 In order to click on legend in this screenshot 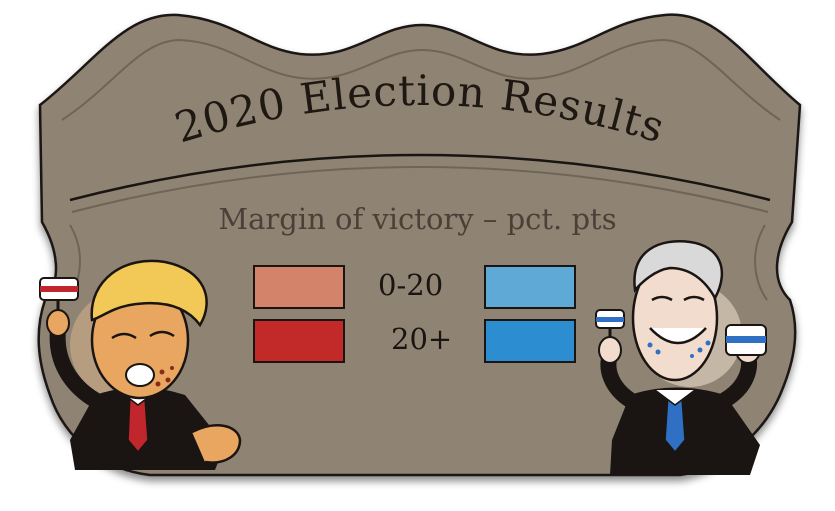, I will do `click(414, 314)`.